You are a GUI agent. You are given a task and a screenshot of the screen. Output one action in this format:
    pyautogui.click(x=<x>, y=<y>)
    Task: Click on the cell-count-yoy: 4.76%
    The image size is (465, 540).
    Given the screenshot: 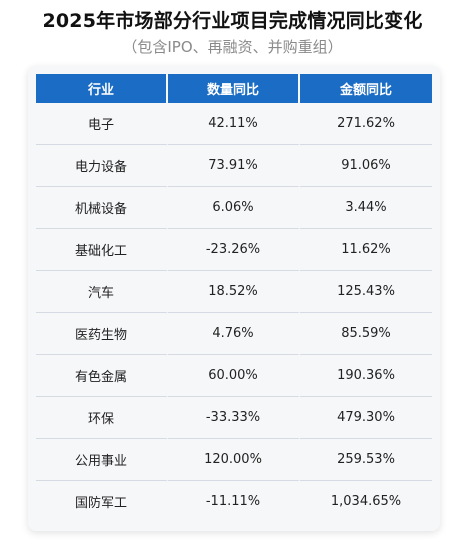 What is the action you would take?
    pyautogui.click(x=234, y=334)
    